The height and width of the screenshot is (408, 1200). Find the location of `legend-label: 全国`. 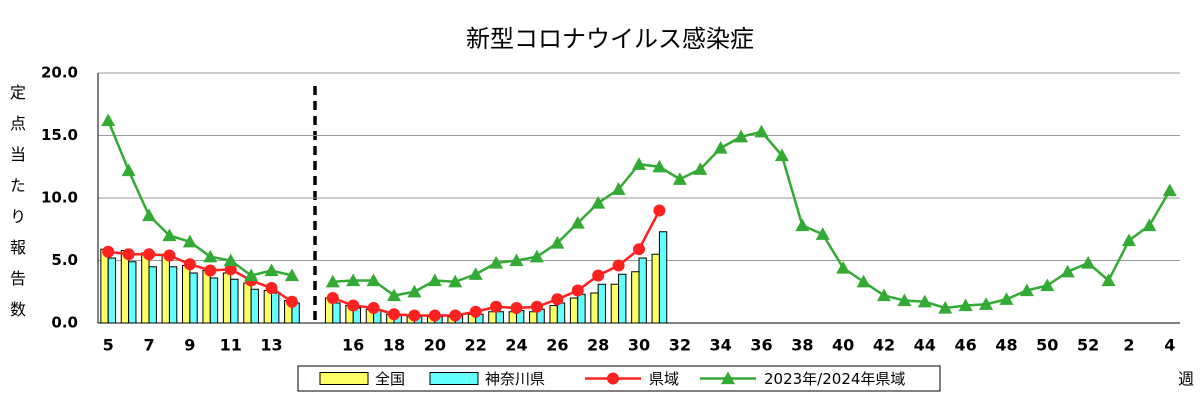

legend-label: 全国 is located at coordinates (390, 379).